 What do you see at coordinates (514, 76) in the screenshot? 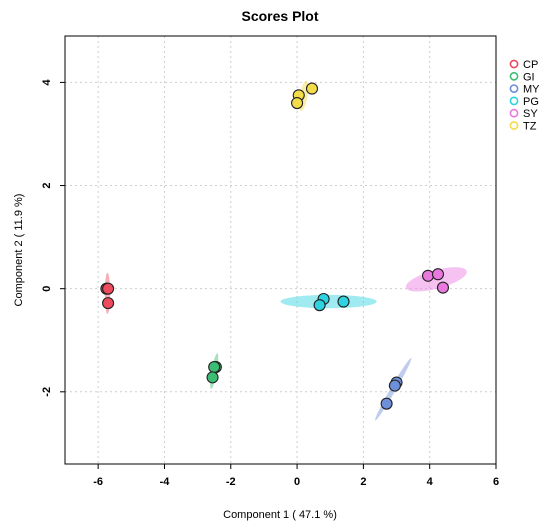
I see `legend-marker-gi` at bounding box center [514, 76].